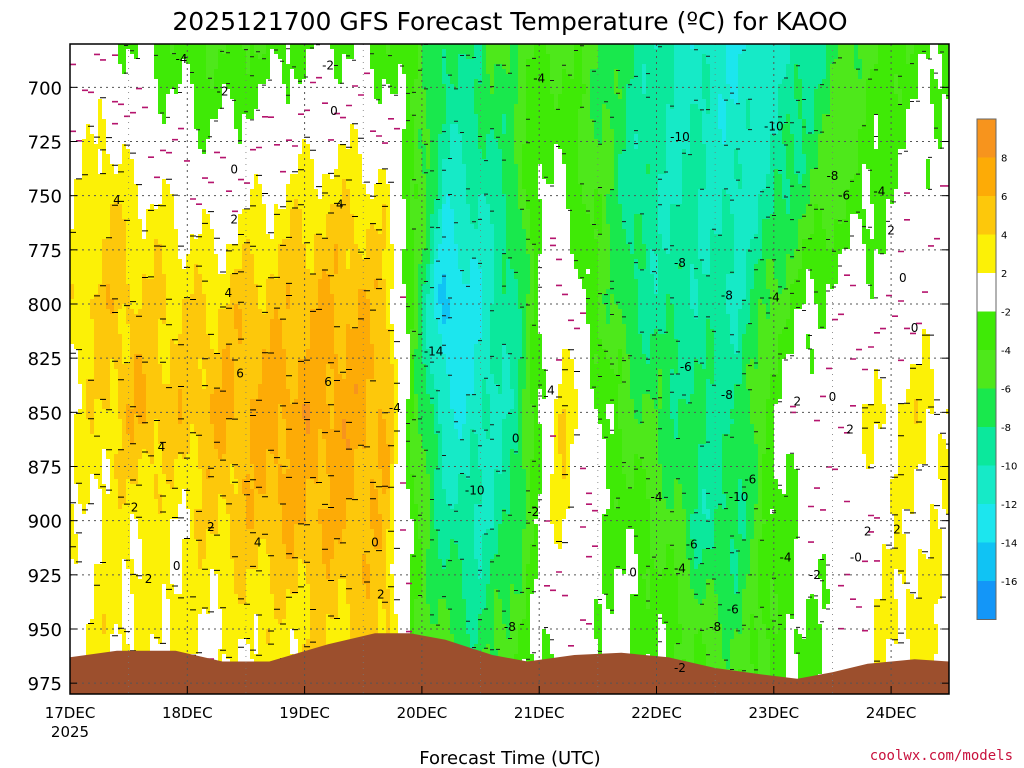 The width and height of the screenshot is (1024, 768). Describe the element at coordinates (70, 732) in the screenshot. I see `x-tick-year-label: 2025` at that location.